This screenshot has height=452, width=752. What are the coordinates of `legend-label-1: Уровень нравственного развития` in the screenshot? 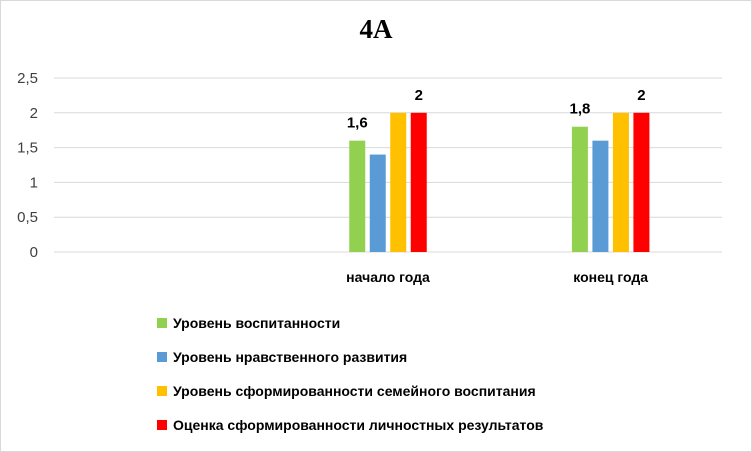 It's located at (290, 357).